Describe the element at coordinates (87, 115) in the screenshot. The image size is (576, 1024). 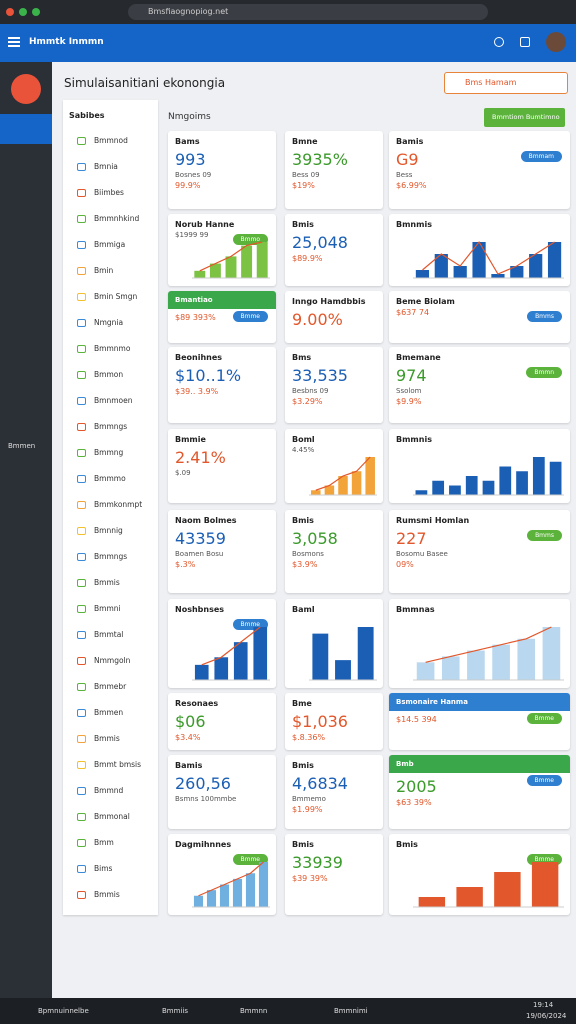
I see `sidebar-title: Sabibes` at that location.